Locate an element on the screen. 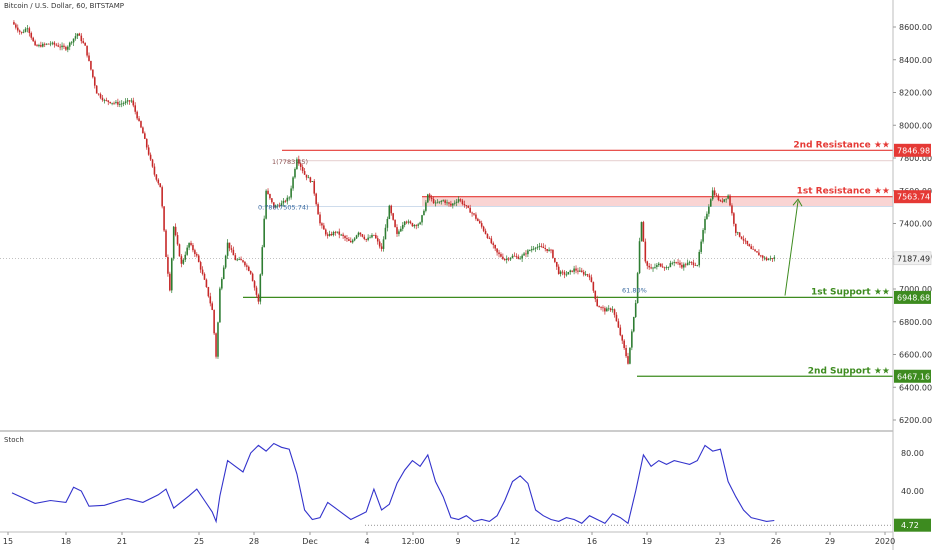  x-tick-label: 25 is located at coordinates (199, 541).